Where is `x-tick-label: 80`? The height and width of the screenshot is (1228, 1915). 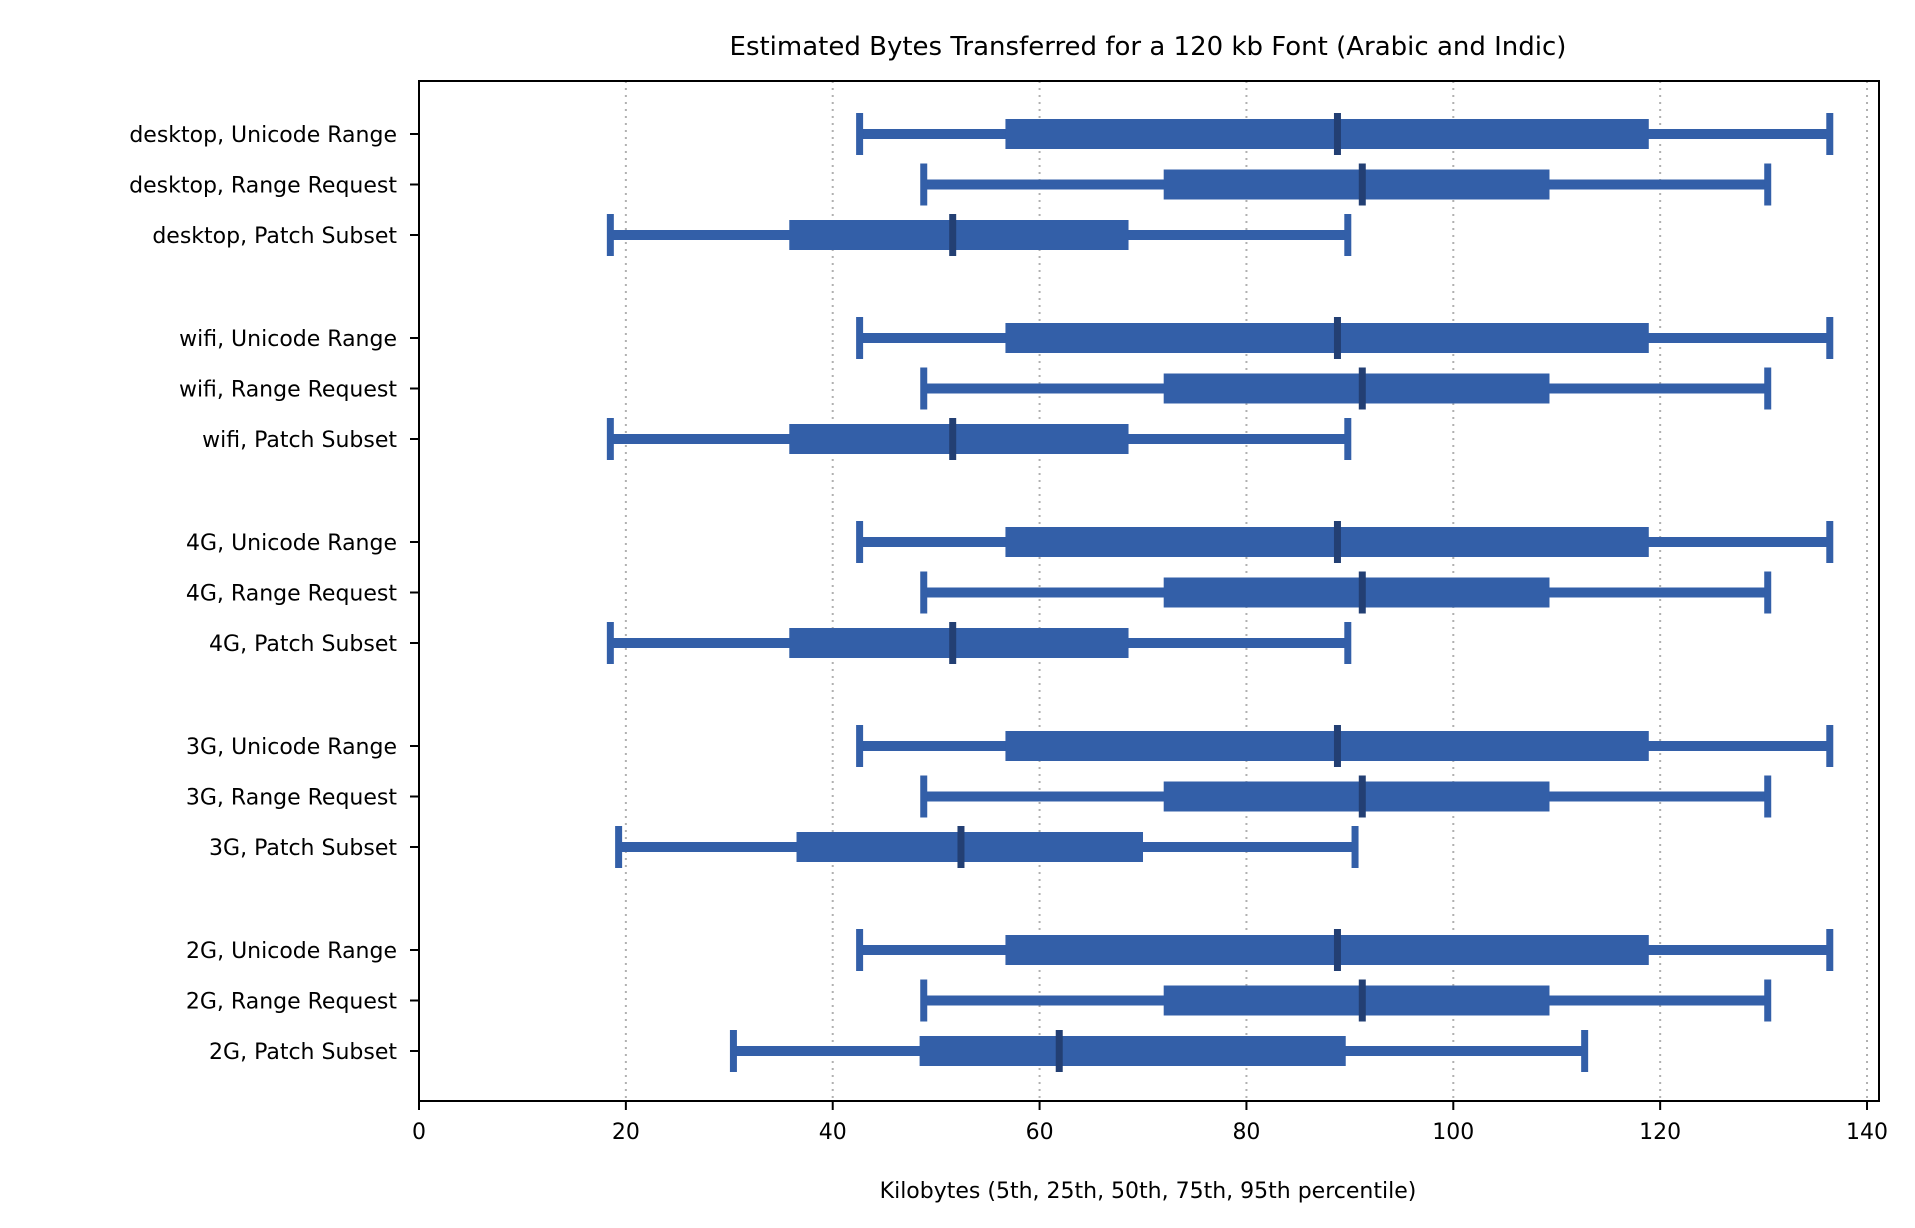
x-tick-label: 80 is located at coordinates (1246, 1132).